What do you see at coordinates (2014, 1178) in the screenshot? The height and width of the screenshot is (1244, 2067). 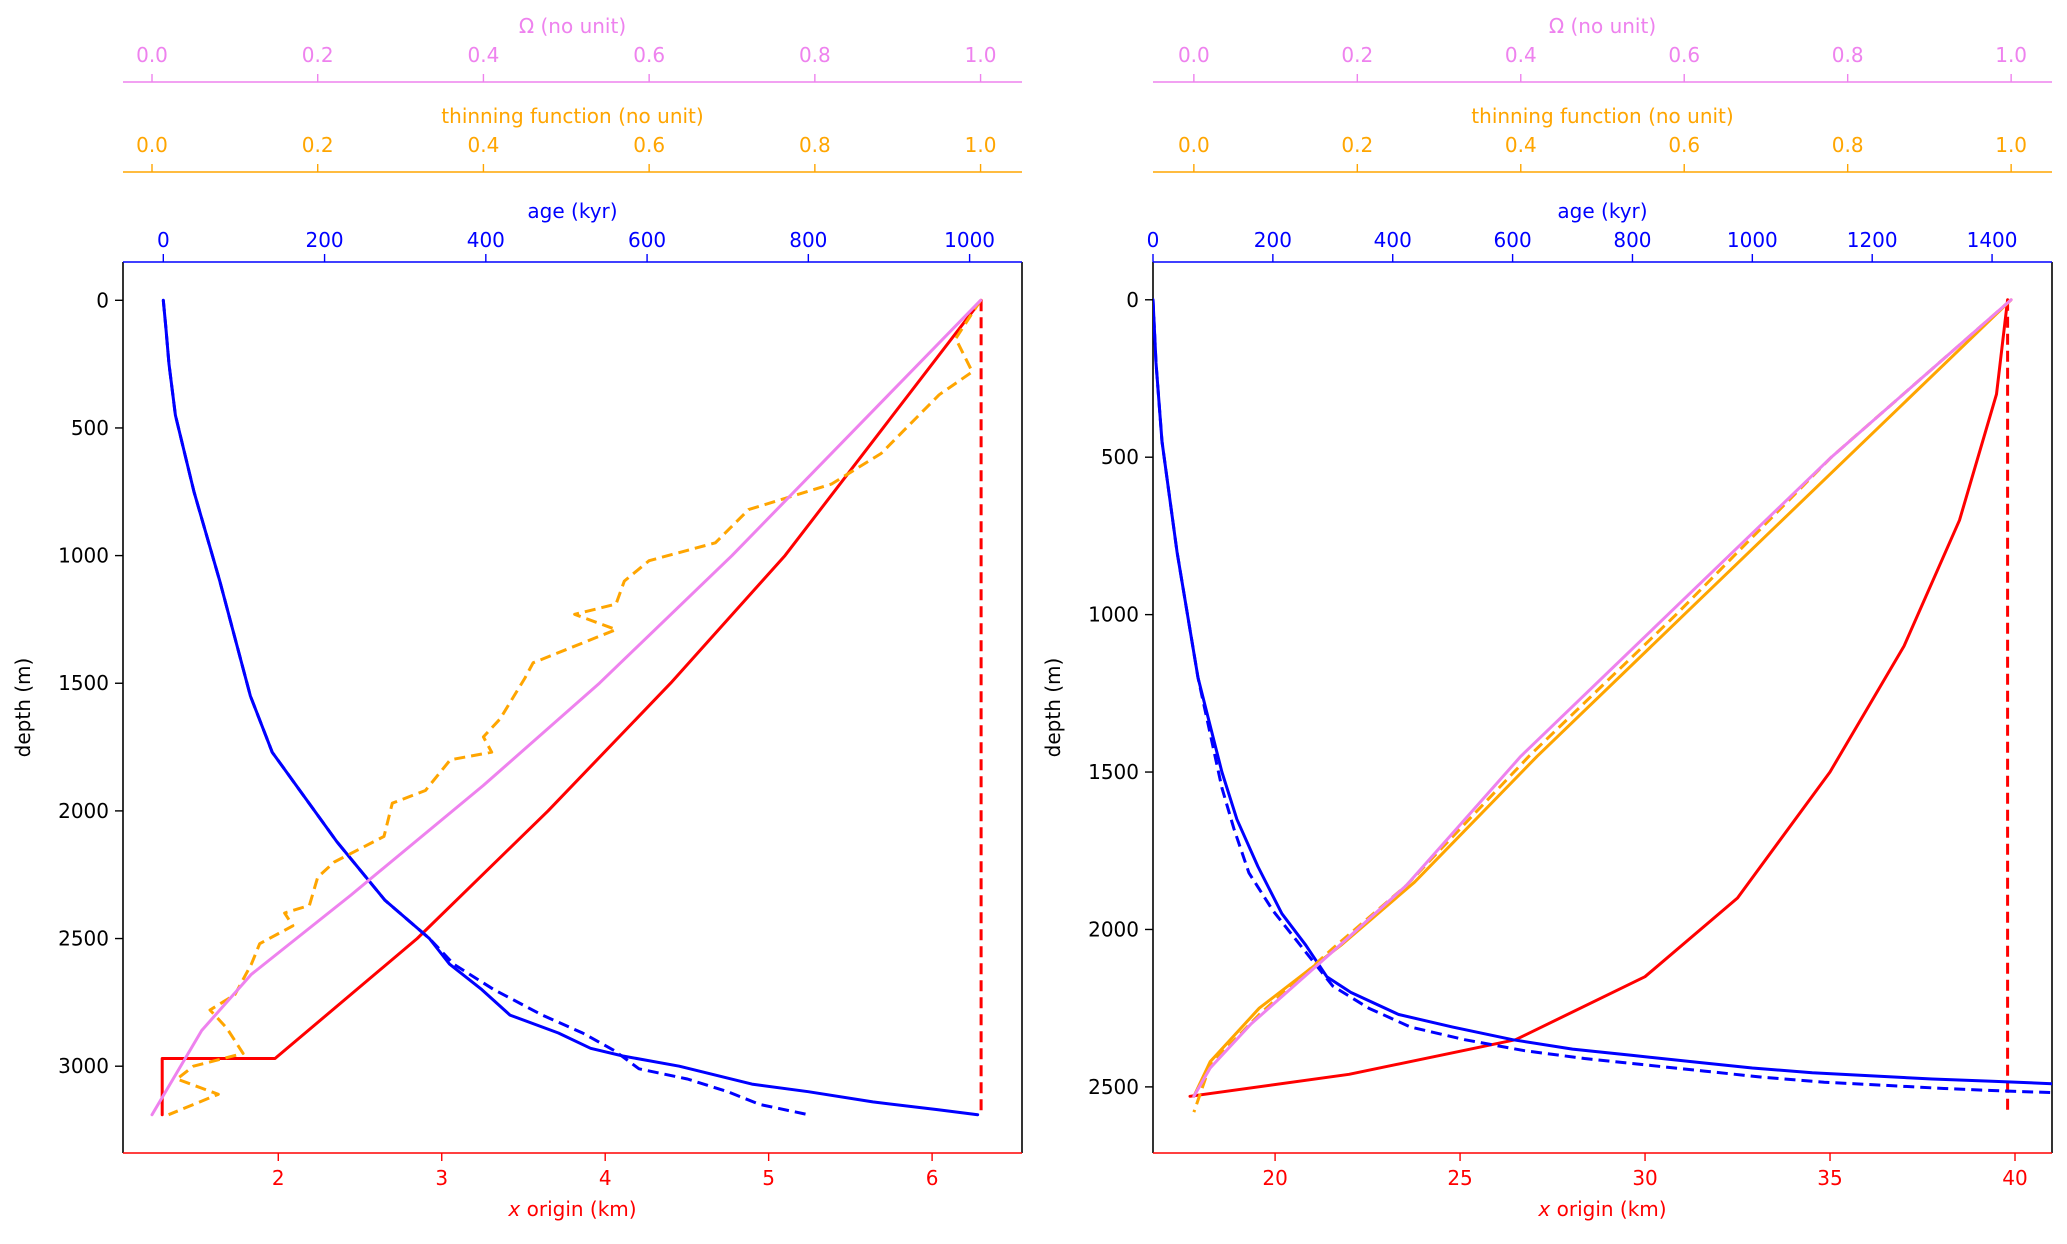 I see `x-origin-tick-label: 40` at bounding box center [2014, 1178].